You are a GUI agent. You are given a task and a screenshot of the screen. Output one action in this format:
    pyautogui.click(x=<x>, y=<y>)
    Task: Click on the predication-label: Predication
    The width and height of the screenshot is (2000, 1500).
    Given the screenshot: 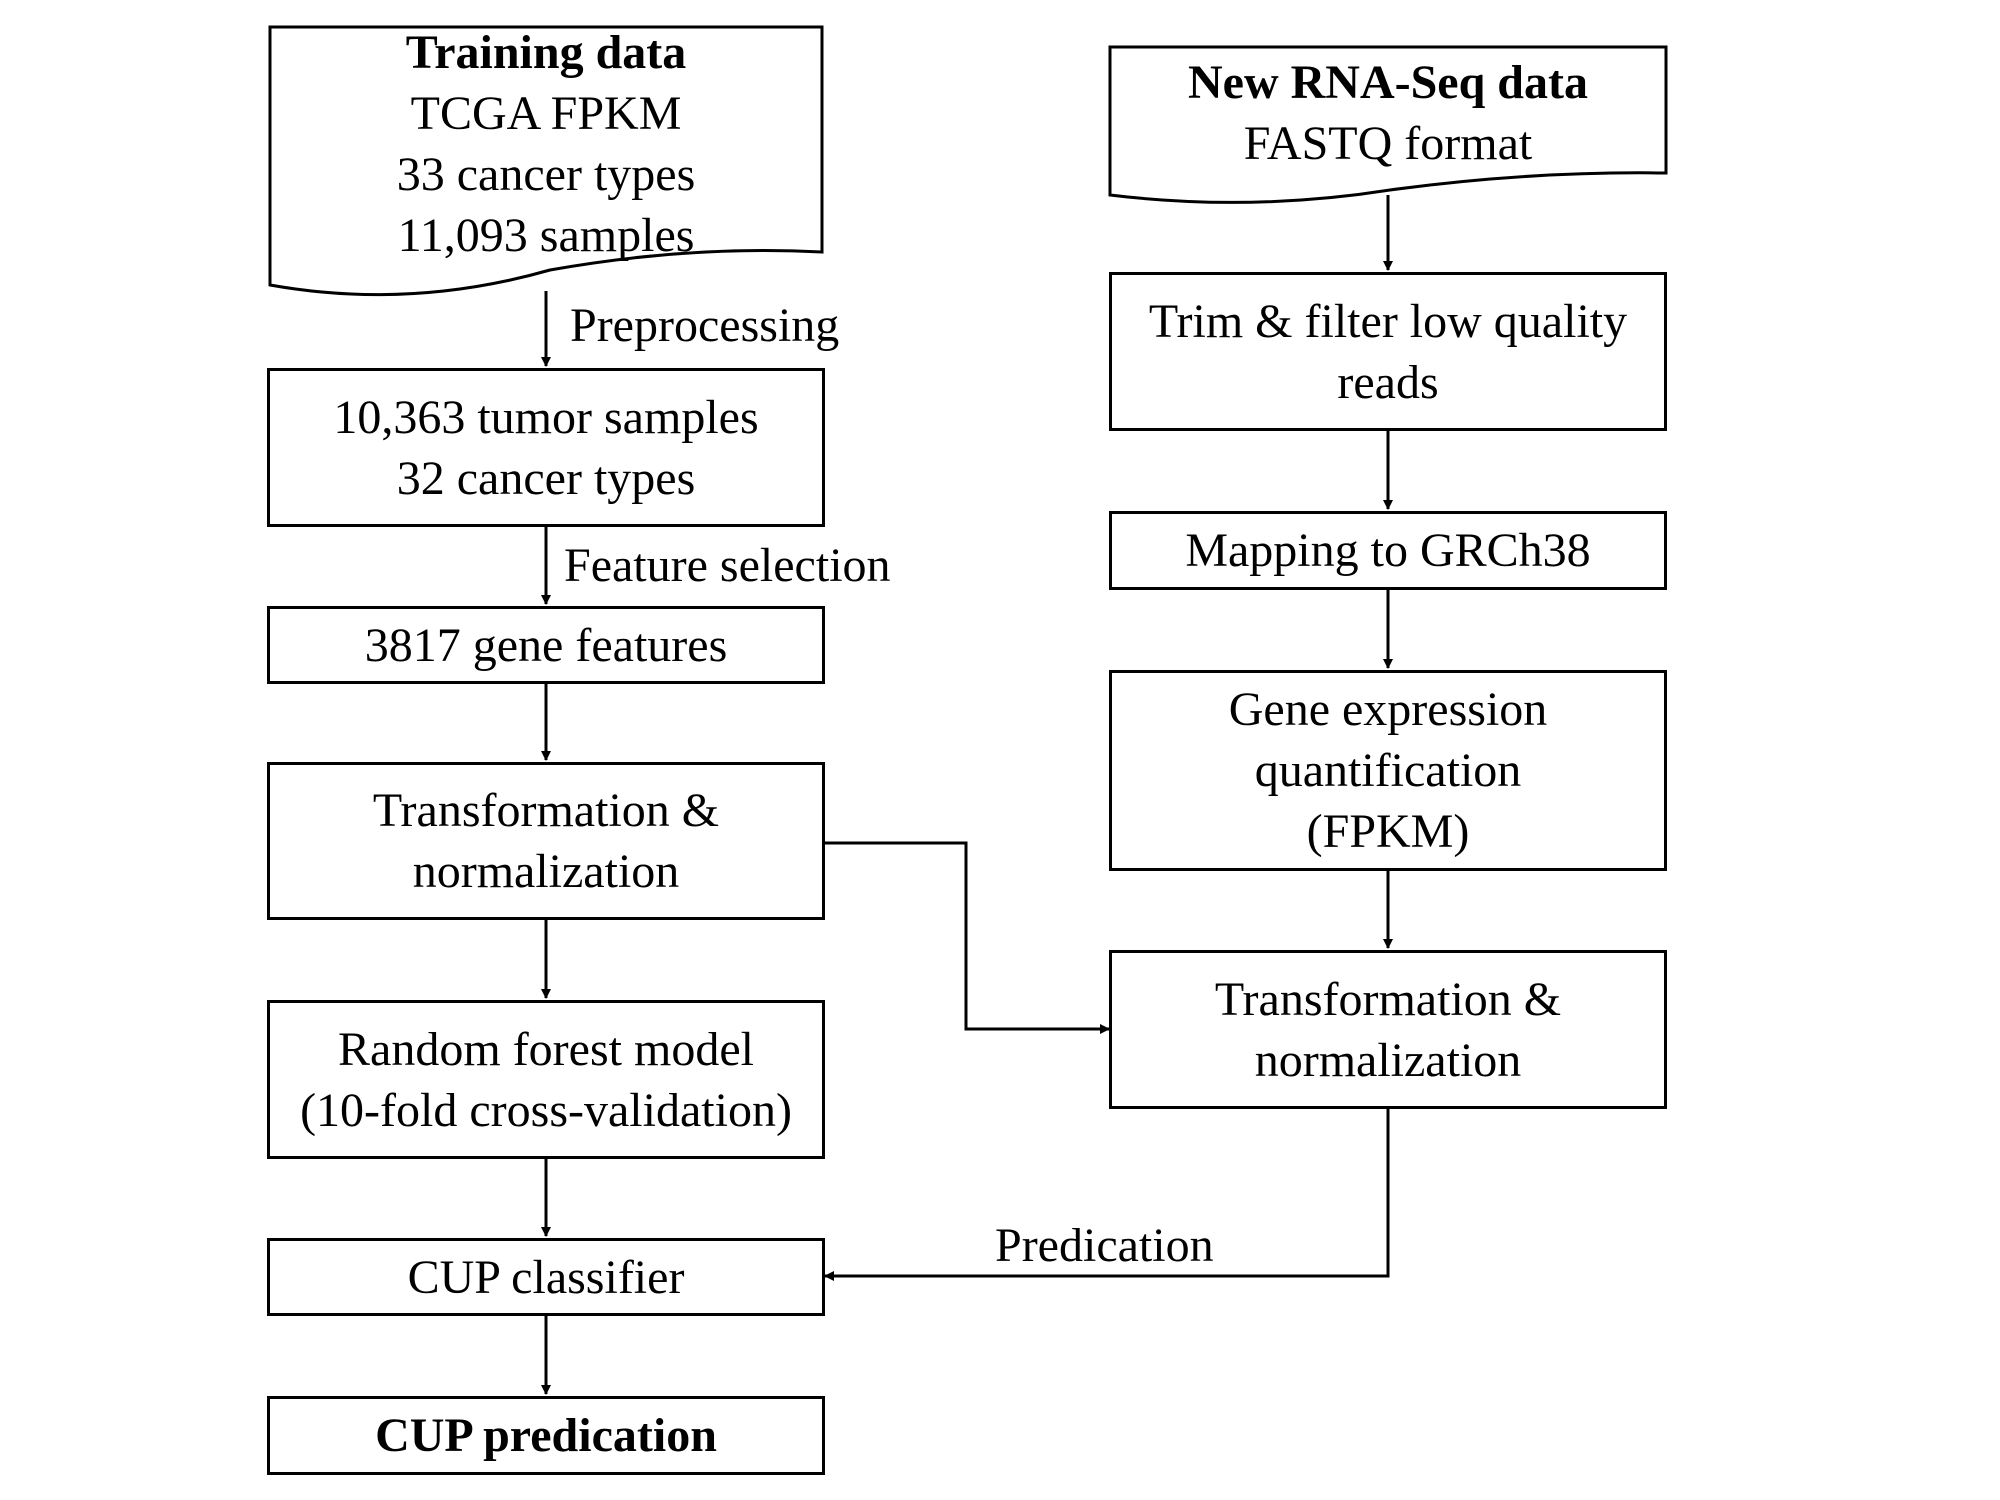 What is the action you would take?
    pyautogui.click(x=1104, y=1245)
    